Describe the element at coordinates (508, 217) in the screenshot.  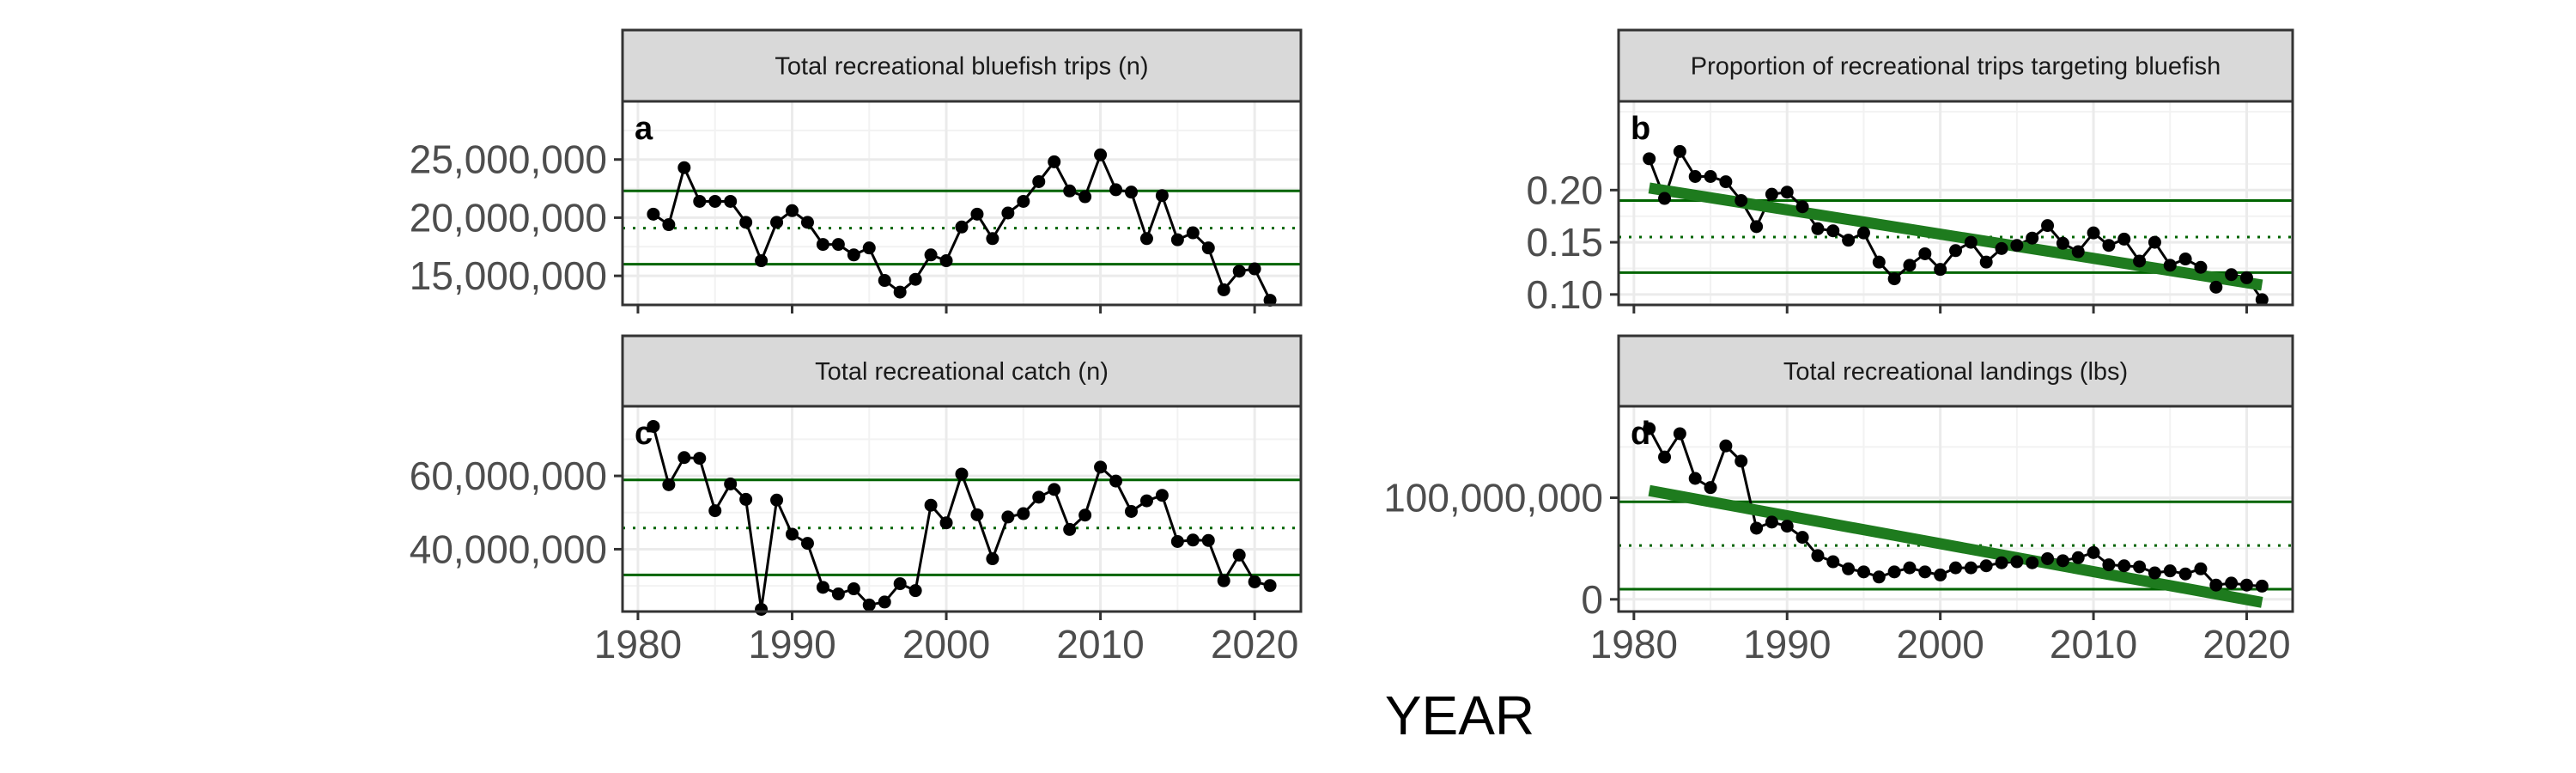
I see `y-tick-label: 20,000,000` at that location.